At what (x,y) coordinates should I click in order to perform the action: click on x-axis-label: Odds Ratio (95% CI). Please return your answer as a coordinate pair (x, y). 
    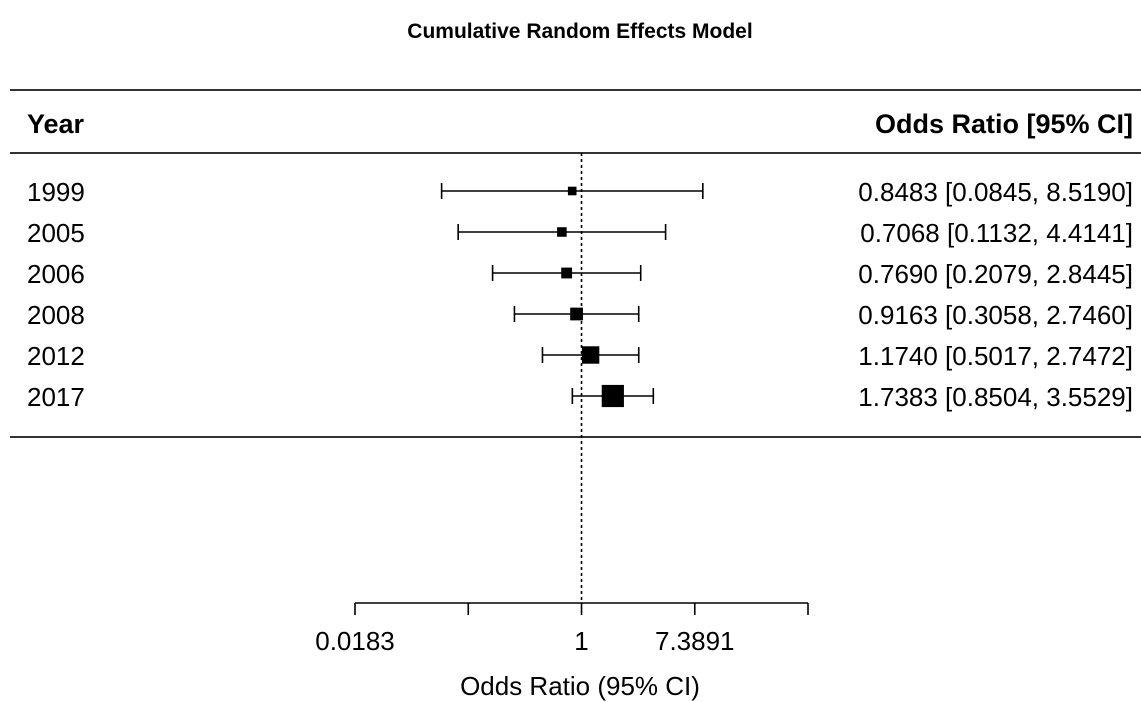
    Looking at the image, I should click on (580, 686).